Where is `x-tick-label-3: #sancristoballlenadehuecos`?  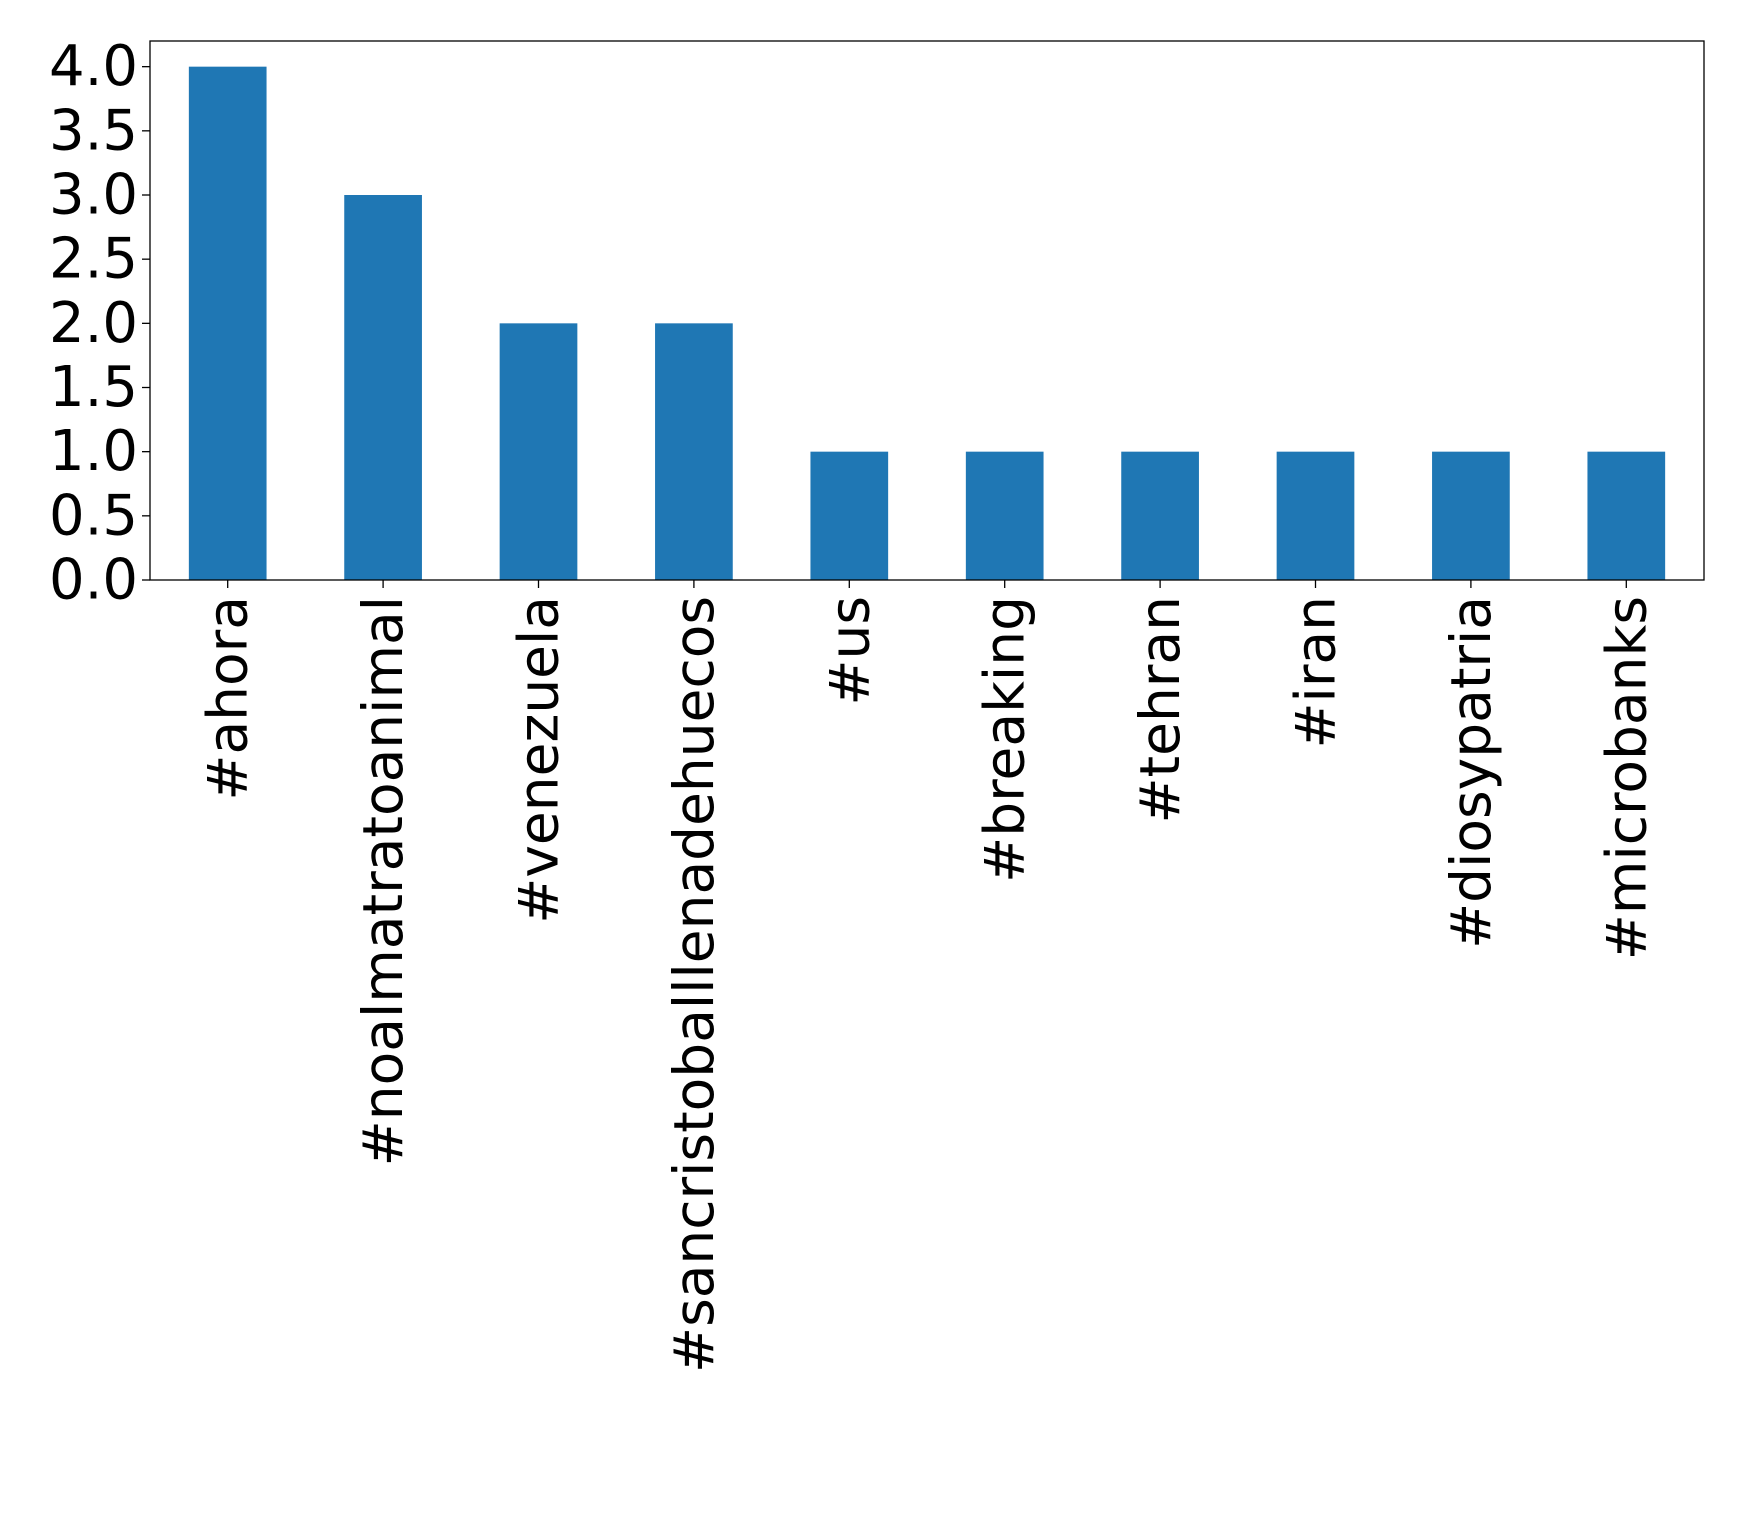 x-tick-label-3: #sancristoballlenadehuecos is located at coordinates (694, 984).